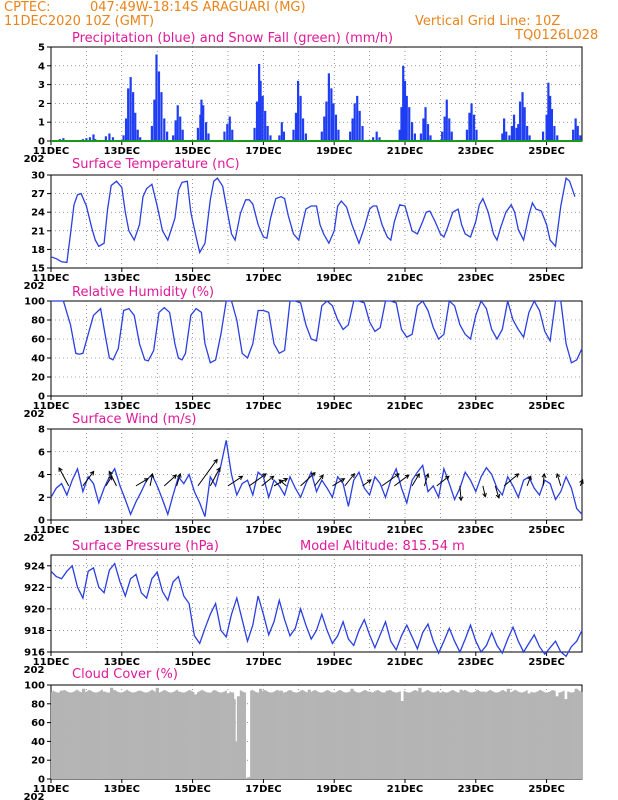 The image size is (618, 800). I want to click on wind-ytick-label: 8, so click(41, 430).